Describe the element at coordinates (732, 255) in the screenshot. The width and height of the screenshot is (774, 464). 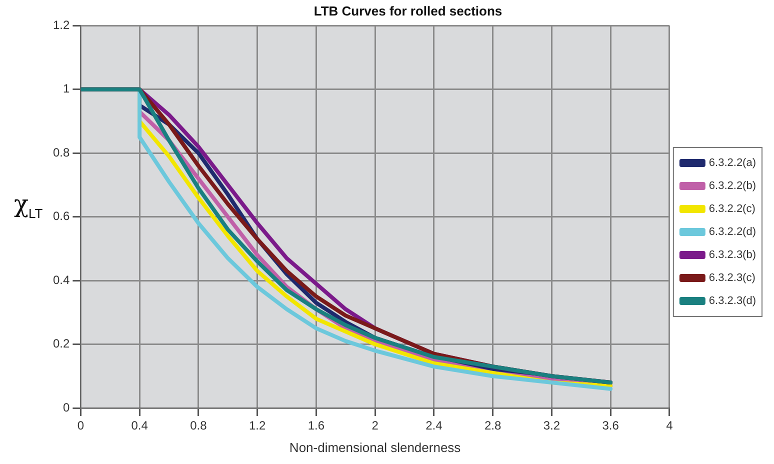
I see `legend-label: 6.3.2.3(b)` at that location.